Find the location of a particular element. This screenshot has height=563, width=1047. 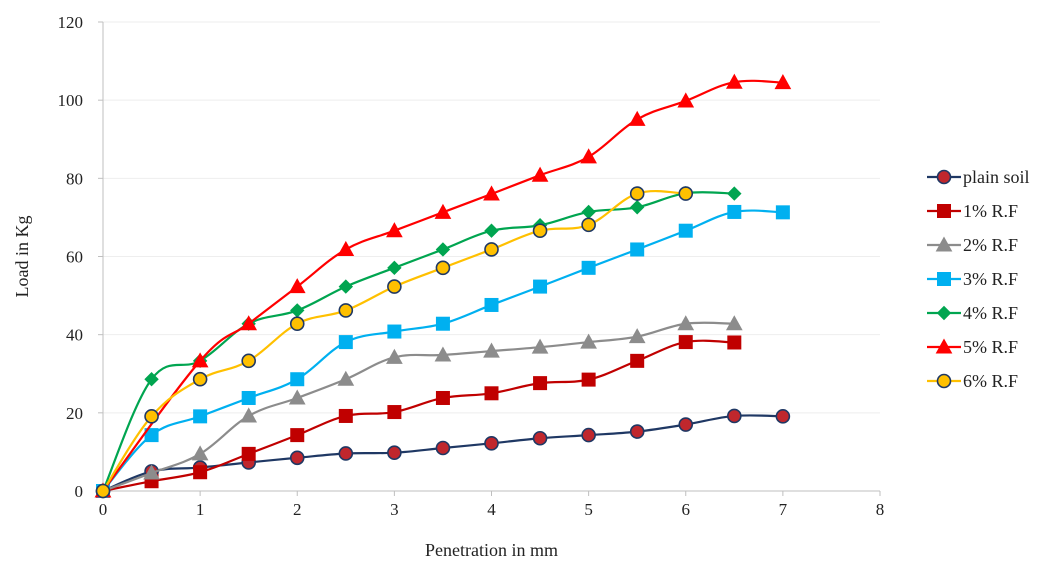

x-tick-label: 1 is located at coordinates (200, 509).